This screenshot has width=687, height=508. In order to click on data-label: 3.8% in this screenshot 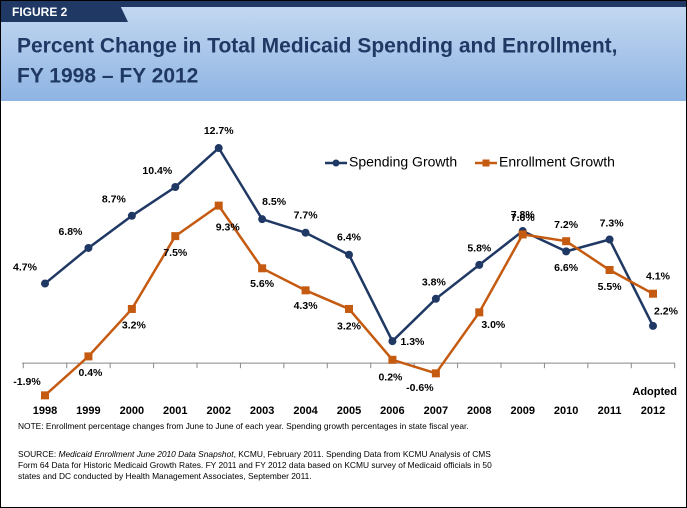, I will do `click(434, 283)`.